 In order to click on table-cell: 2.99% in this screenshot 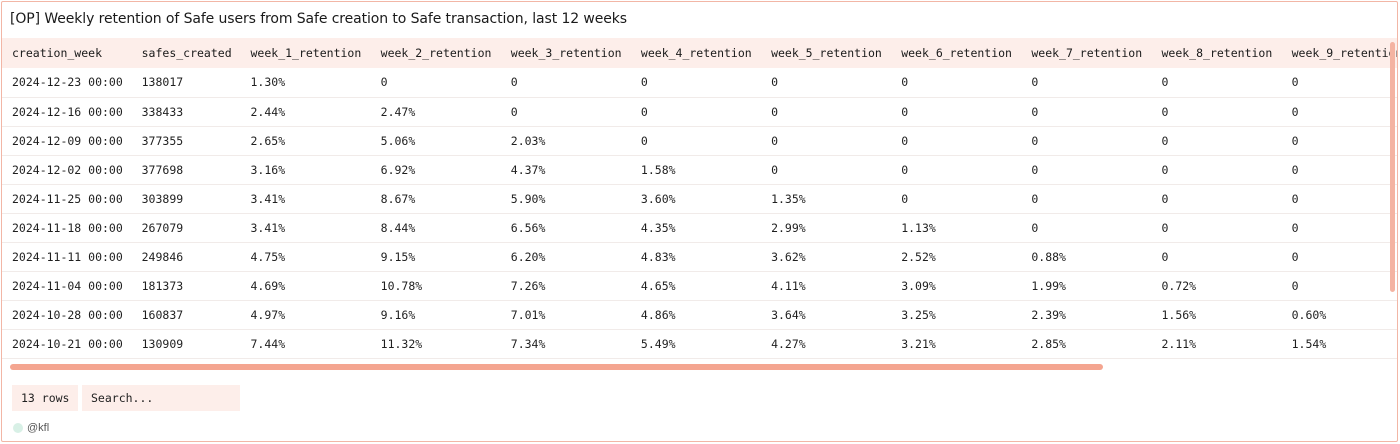, I will do `click(826, 228)`.